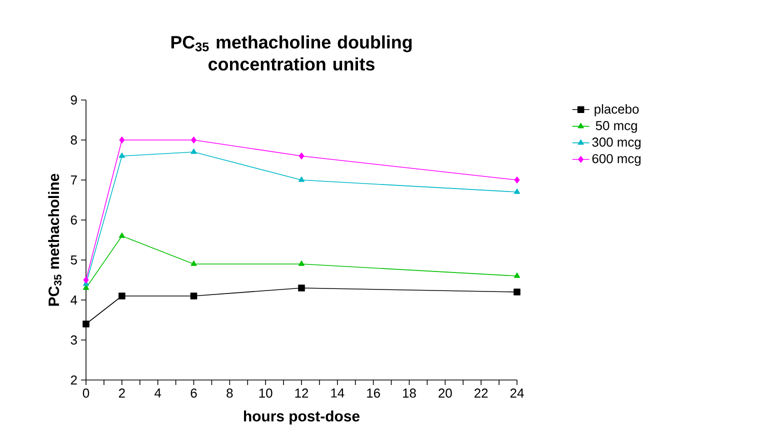 The image size is (762, 448). What do you see at coordinates (616, 144) in the screenshot?
I see `legend-label: 300 mcg` at bounding box center [616, 144].